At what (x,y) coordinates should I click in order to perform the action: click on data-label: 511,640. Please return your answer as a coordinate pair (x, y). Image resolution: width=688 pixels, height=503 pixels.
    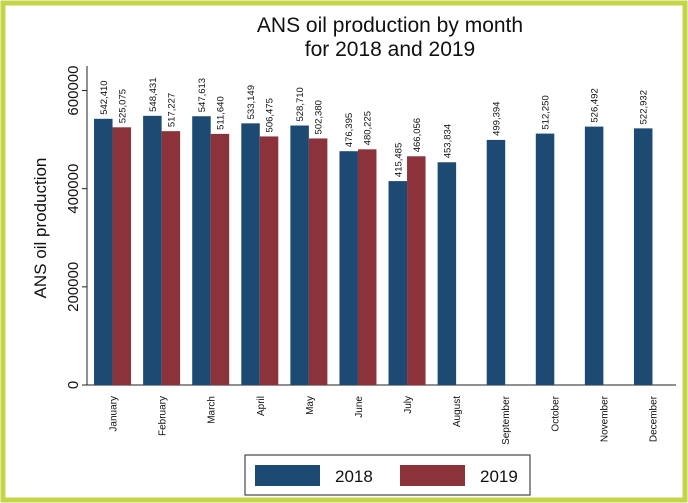
    Looking at the image, I should click on (220, 113).